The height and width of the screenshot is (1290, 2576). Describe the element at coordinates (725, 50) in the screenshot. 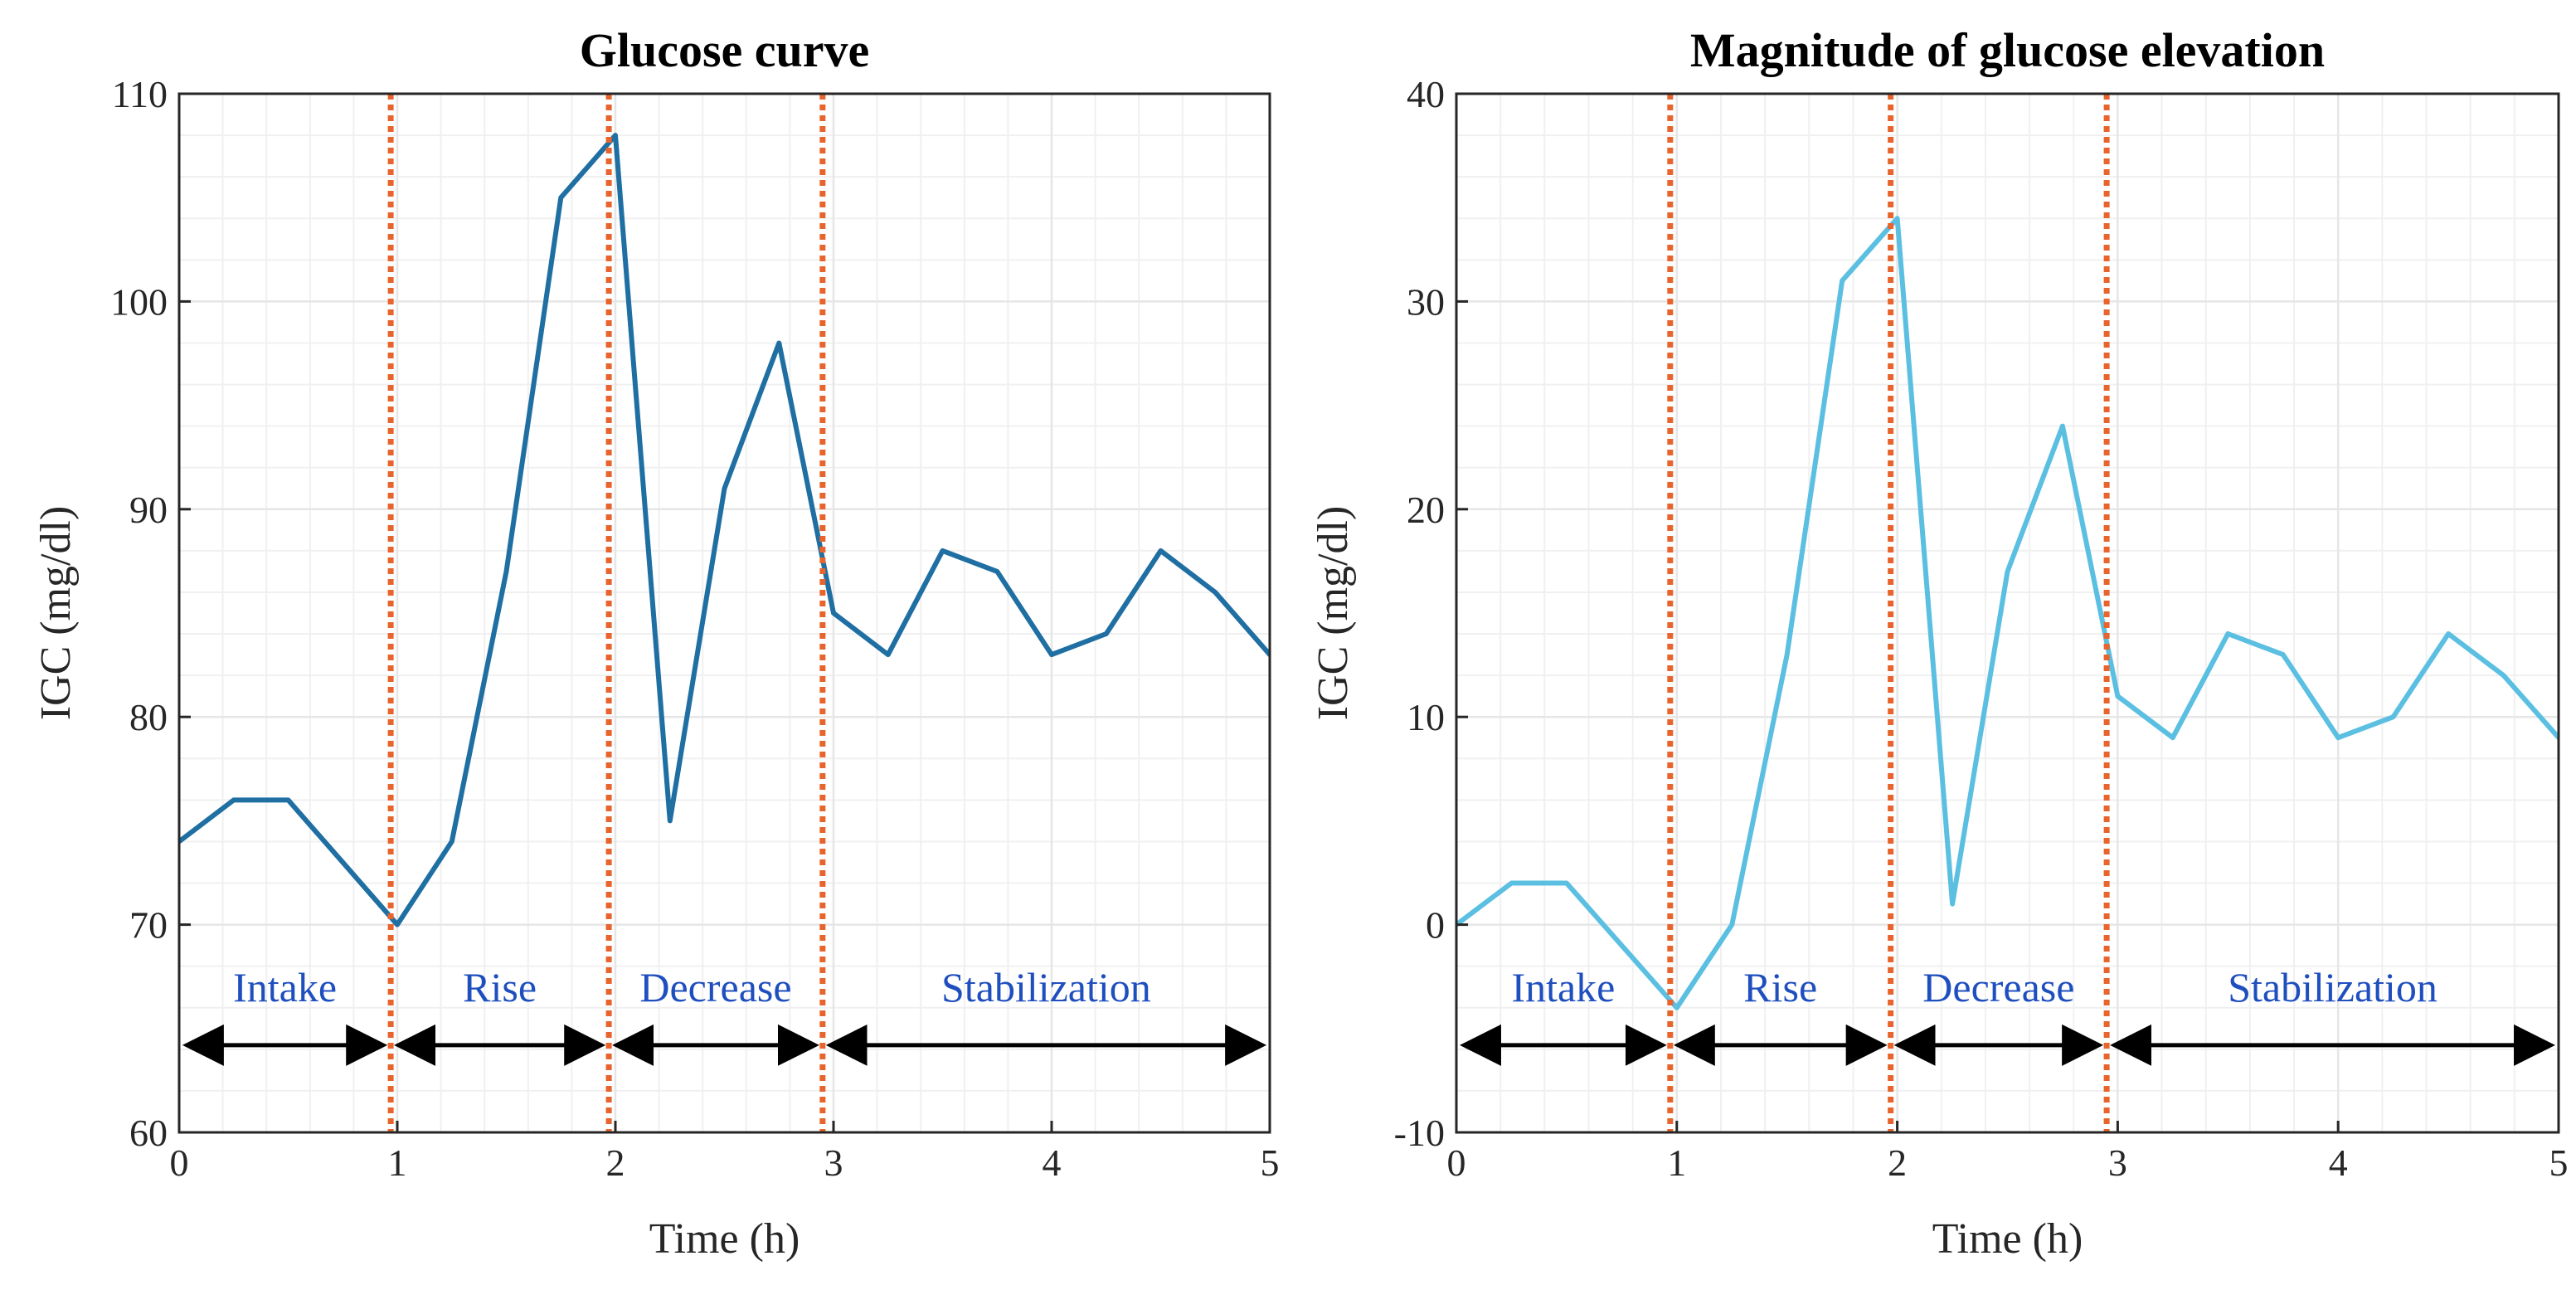

I see `chart-title: Glucose curve` at that location.